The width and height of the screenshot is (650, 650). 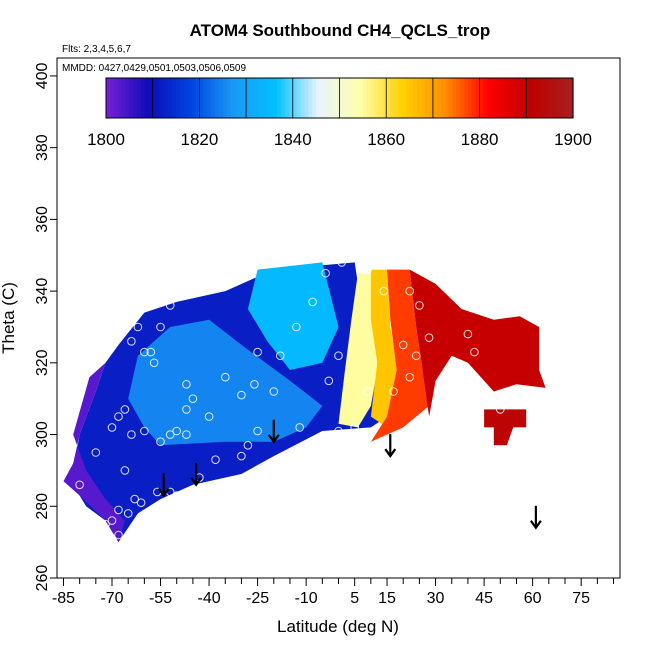 I want to click on field-region-violet, so click(x=94, y=452).